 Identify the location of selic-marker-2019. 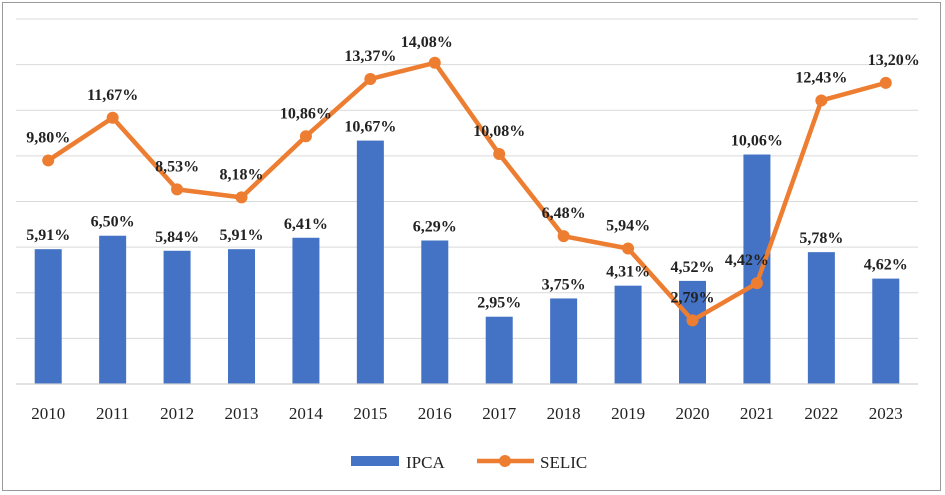
(628, 248).